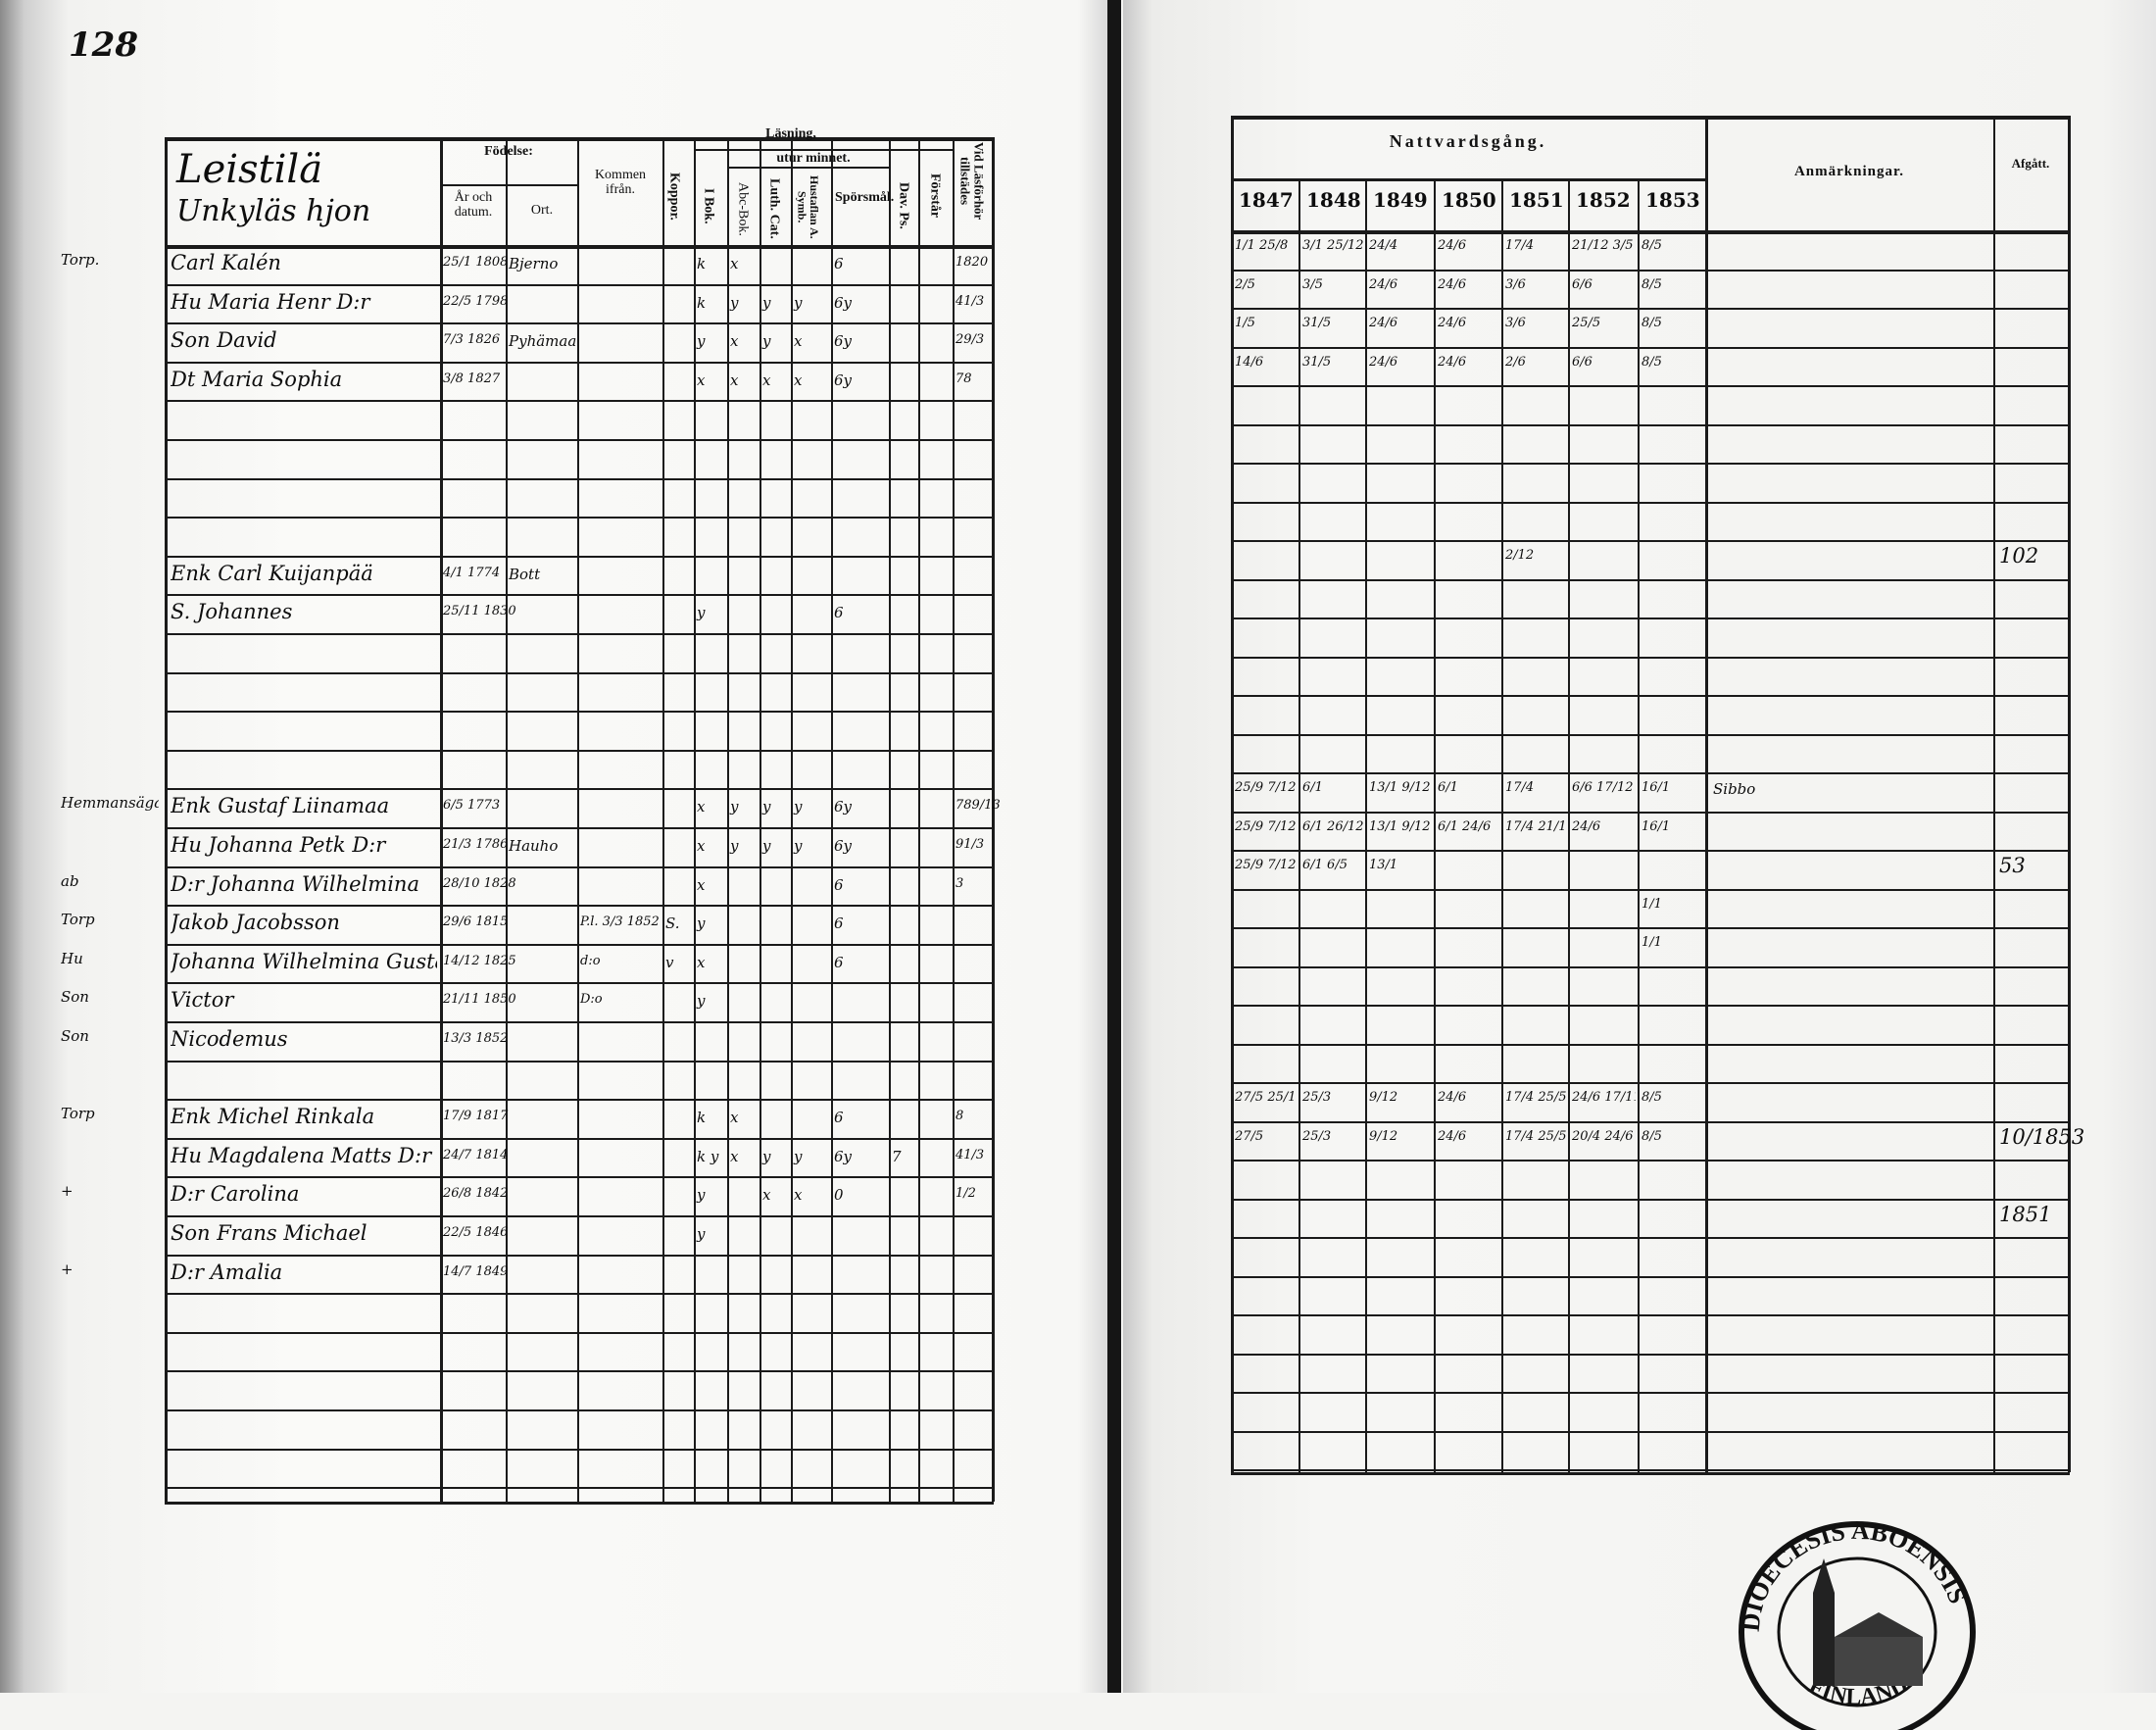 This screenshot has width=2156, height=1730. What do you see at coordinates (1582, 362) in the screenshot?
I see `communion-date: 6/6` at bounding box center [1582, 362].